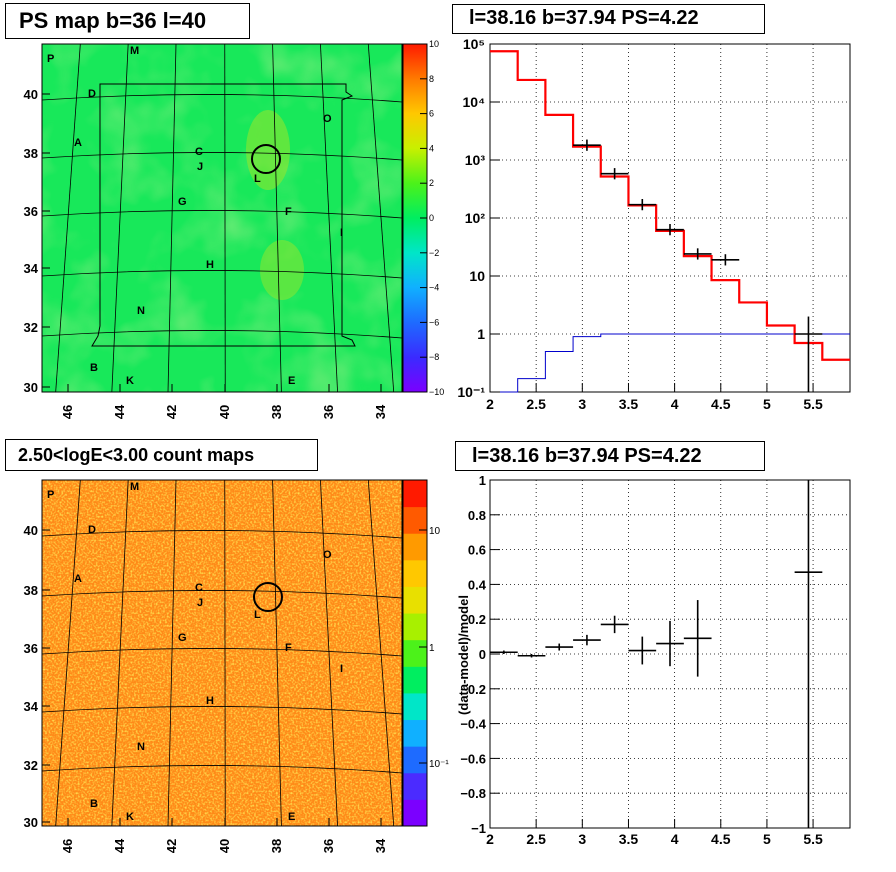 The width and height of the screenshot is (896, 872). What do you see at coordinates (482, 480) in the screenshot?
I see `y-tick-label: 1` at bounding box center [482, 480].